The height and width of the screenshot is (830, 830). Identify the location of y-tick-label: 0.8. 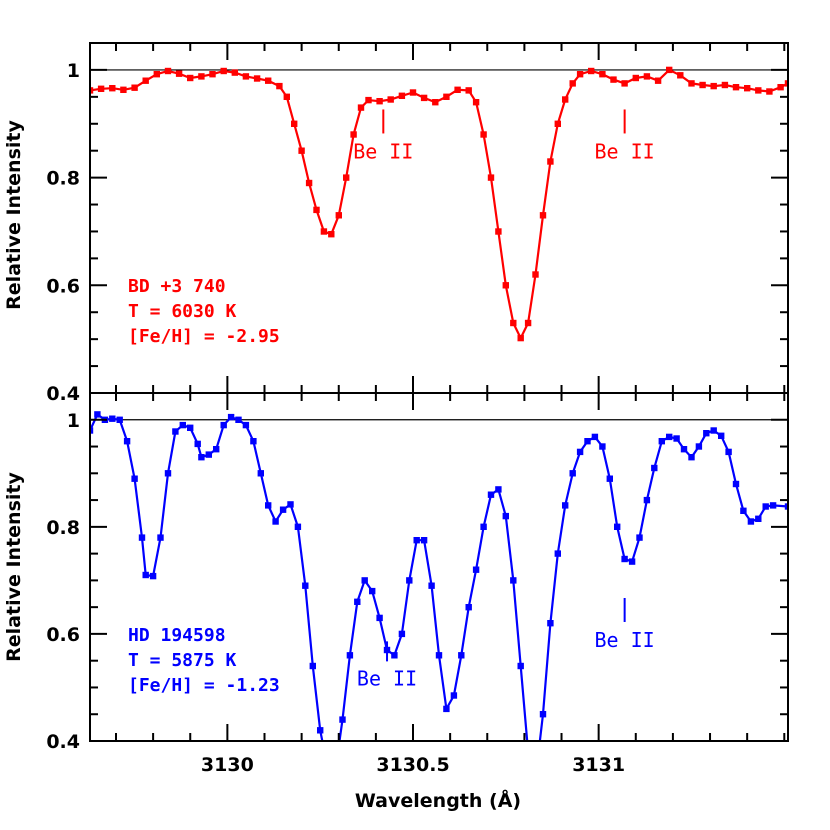
(63, 528).